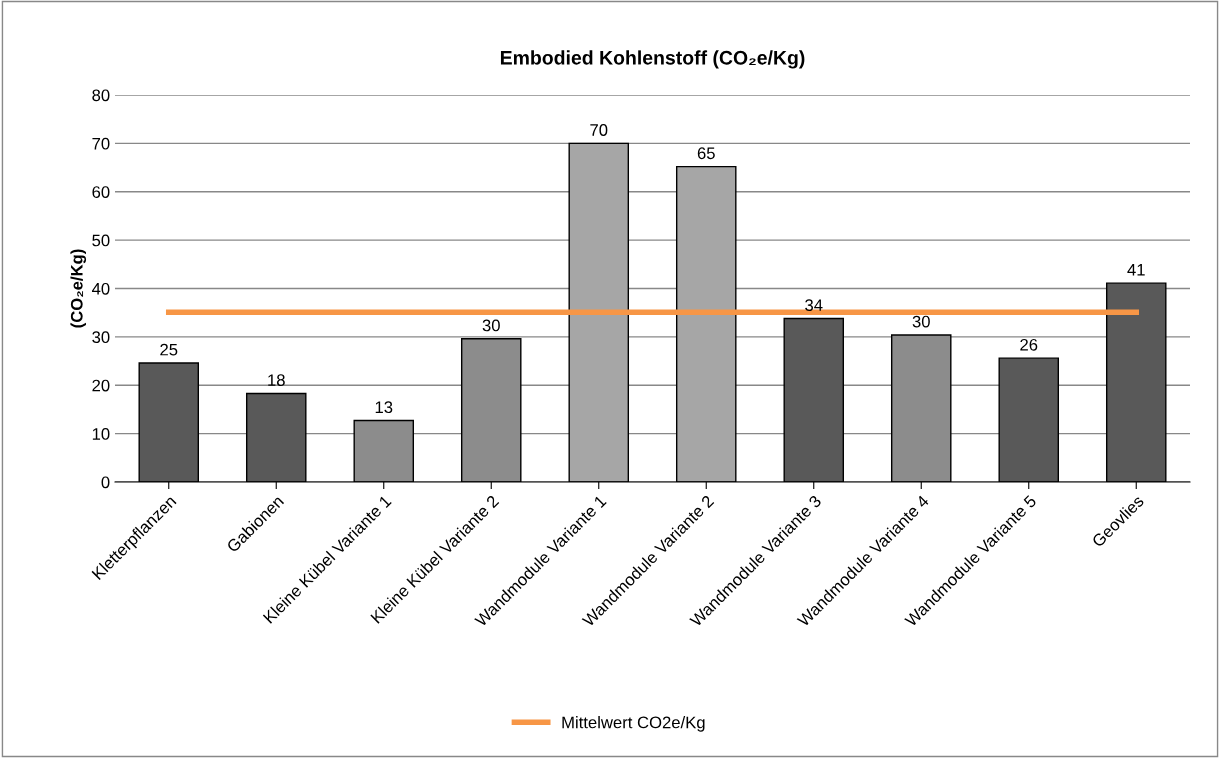 The height and width of the screenshot is (758, 1220). What do you see at coordinates (169, 349) in the screenshot?
I see `data-label: 25` at bounding box center [169, 349].